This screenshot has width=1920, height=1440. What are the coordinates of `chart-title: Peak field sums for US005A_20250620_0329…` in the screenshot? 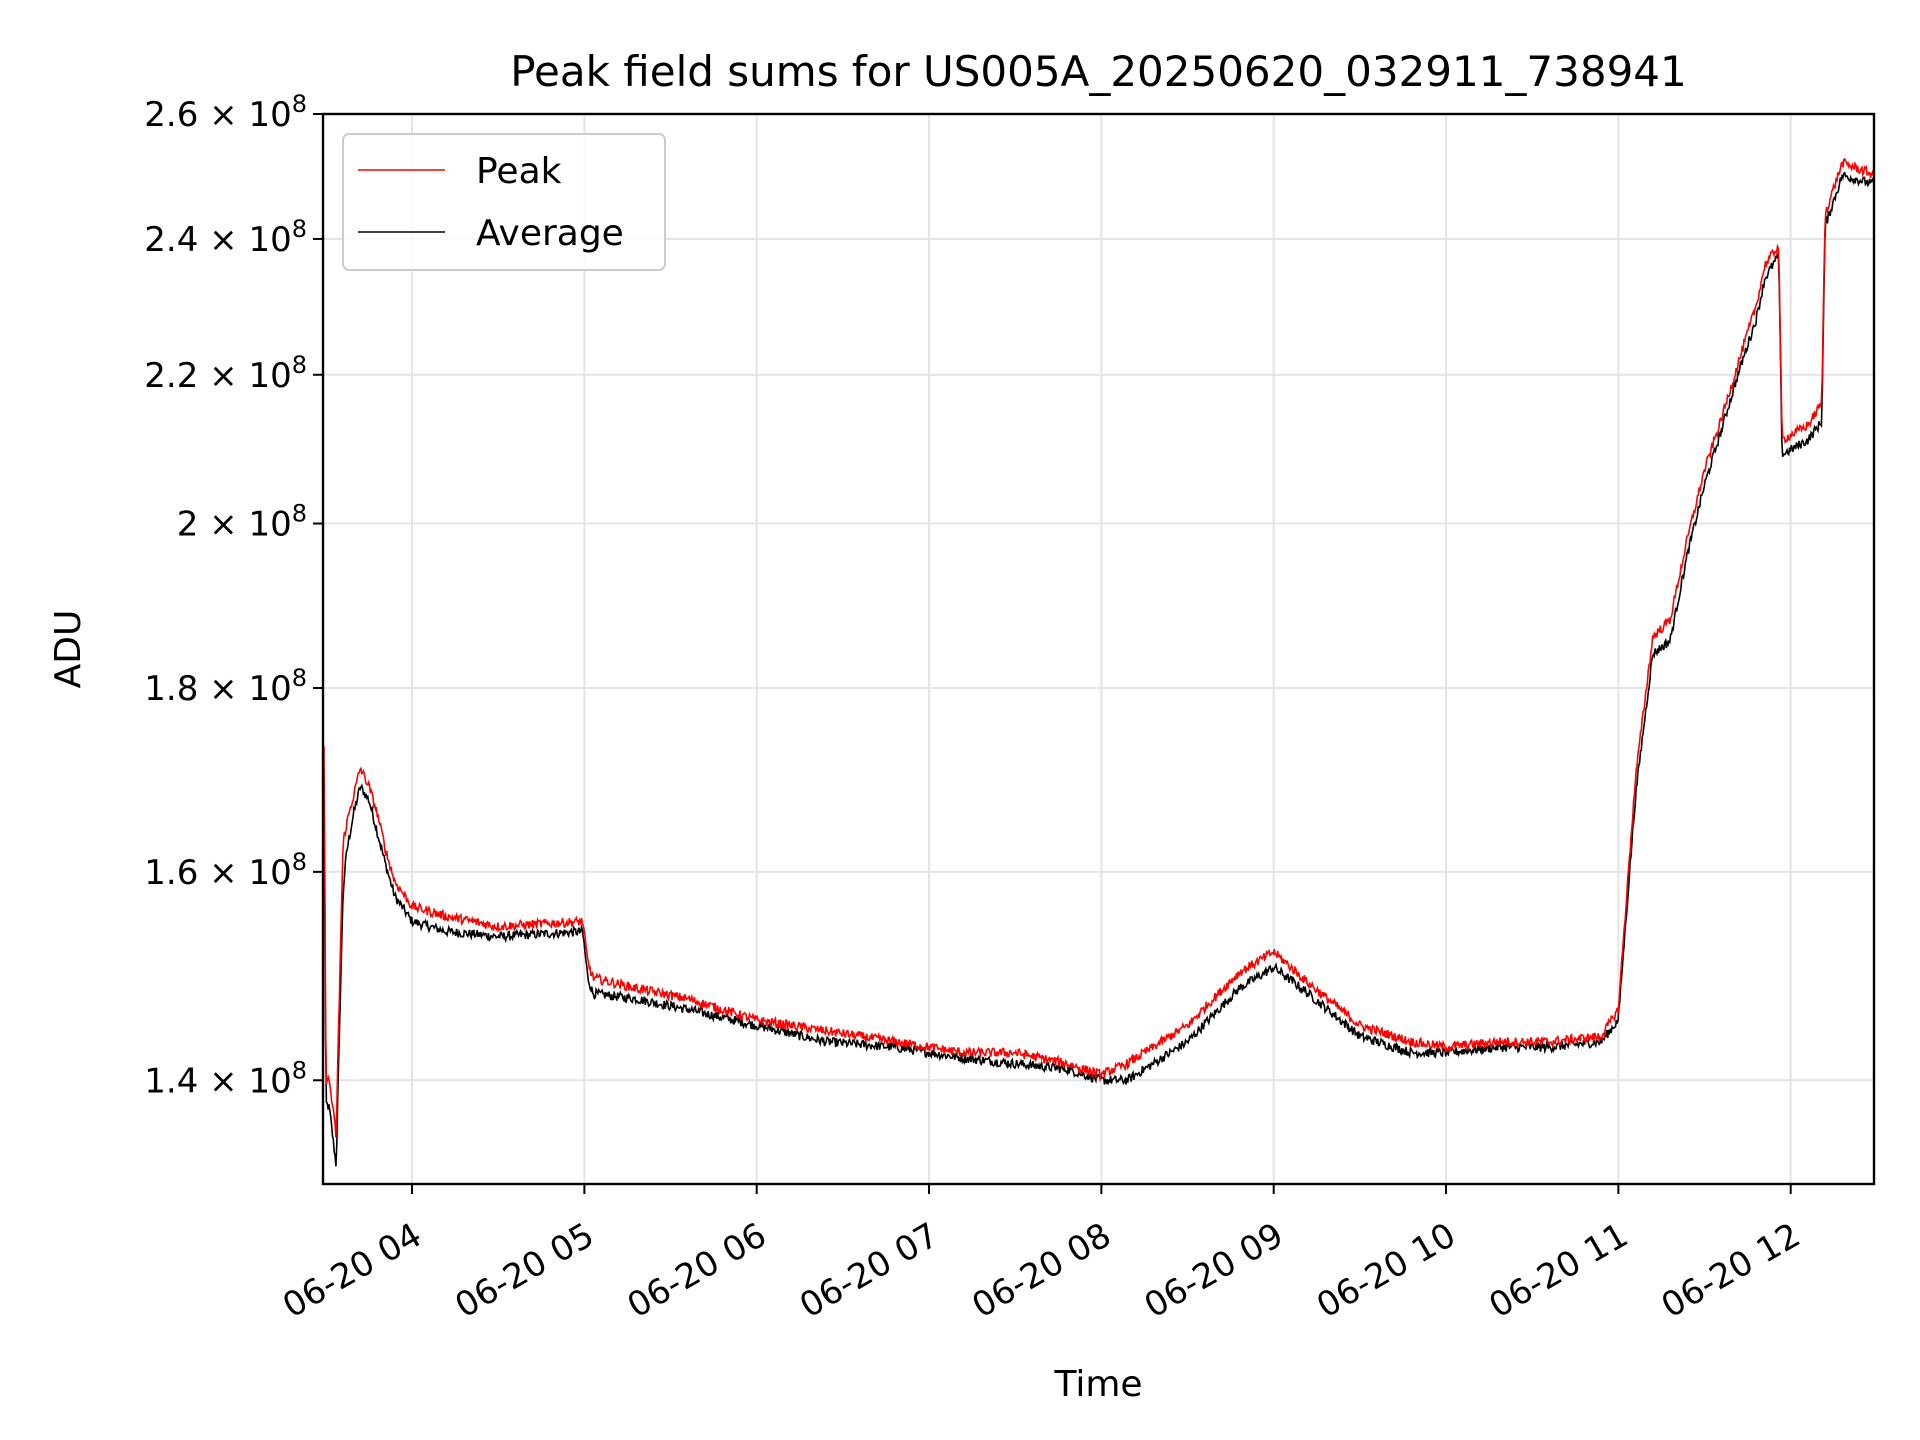 It's located at (1098, 71).